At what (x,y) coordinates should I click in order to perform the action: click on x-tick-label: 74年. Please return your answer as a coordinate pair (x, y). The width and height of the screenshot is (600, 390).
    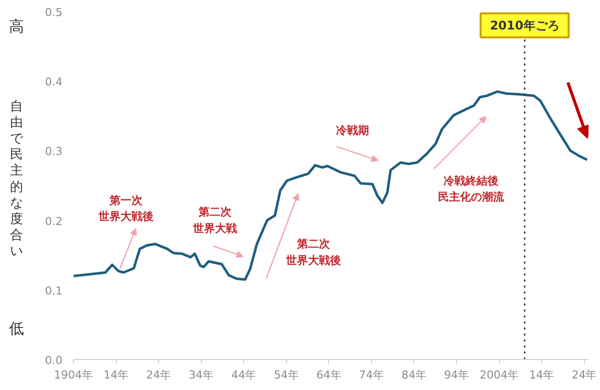
    Looking at the image, I should click on (371, 375).